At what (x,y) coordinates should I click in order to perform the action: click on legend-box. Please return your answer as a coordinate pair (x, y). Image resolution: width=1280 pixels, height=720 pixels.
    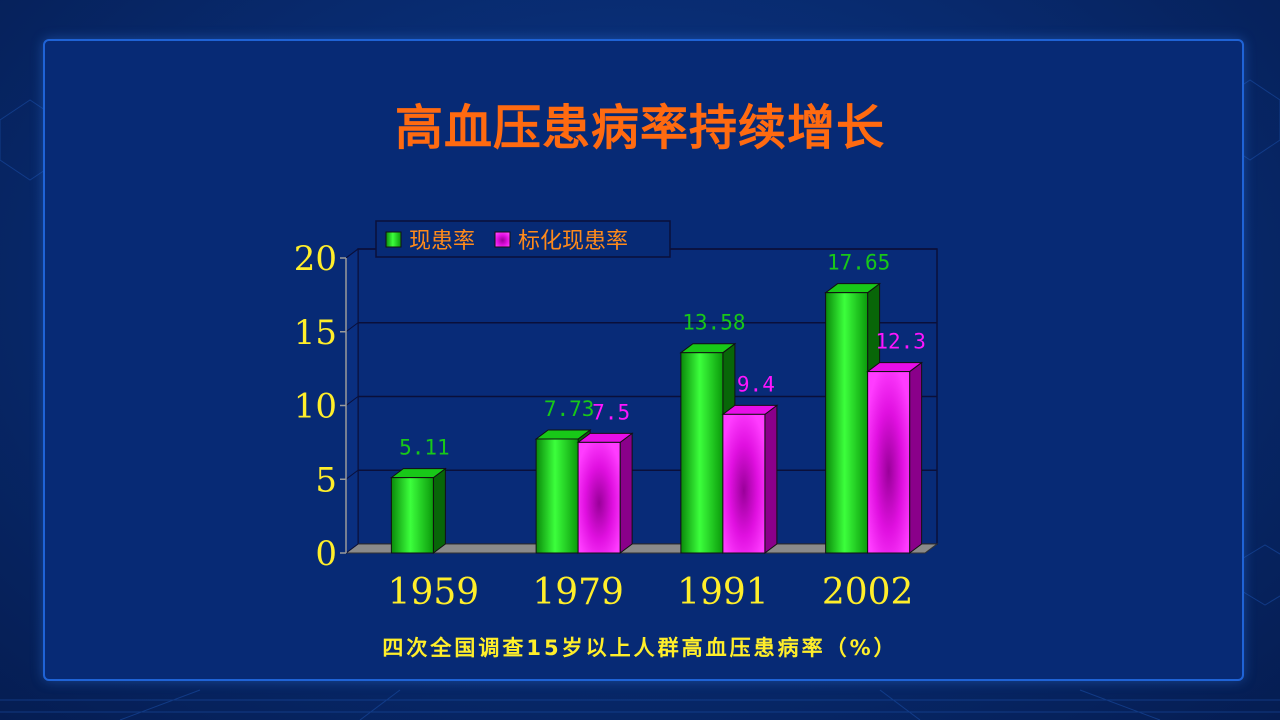
    Looking at the image, I should click on (523, 239).